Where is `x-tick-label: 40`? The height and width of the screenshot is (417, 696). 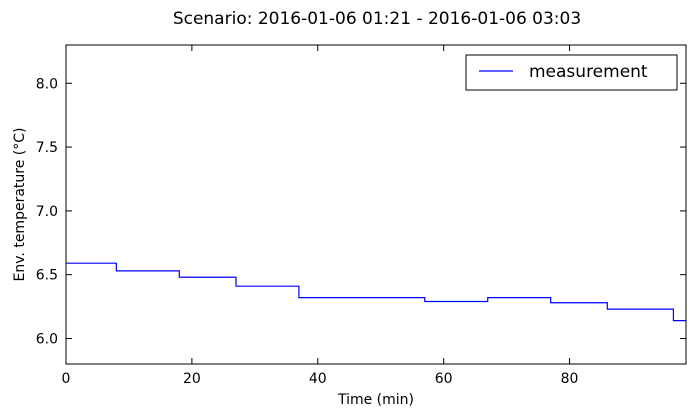 x-tick-label: 40 is located at coordinates (318, 379).